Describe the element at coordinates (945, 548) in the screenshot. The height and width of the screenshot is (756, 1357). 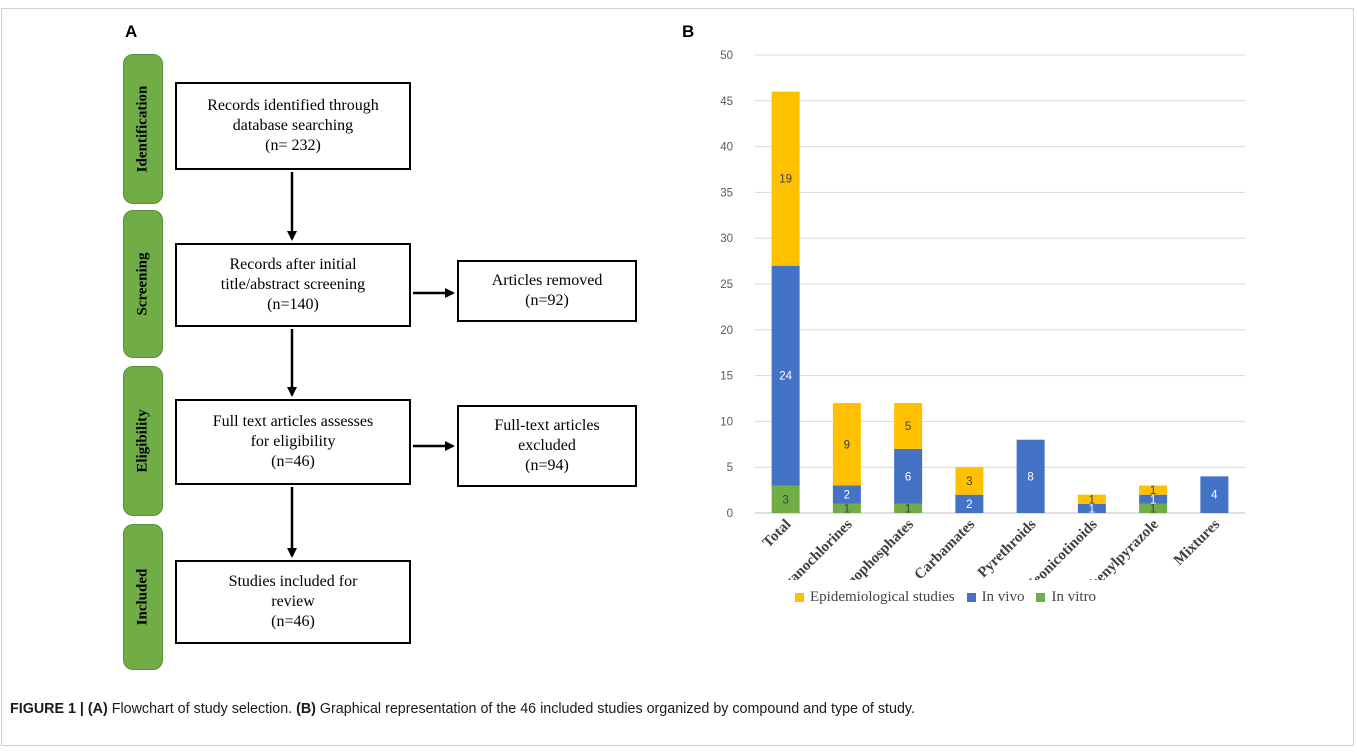
I see `x-category-label: Carbamates` at that location.